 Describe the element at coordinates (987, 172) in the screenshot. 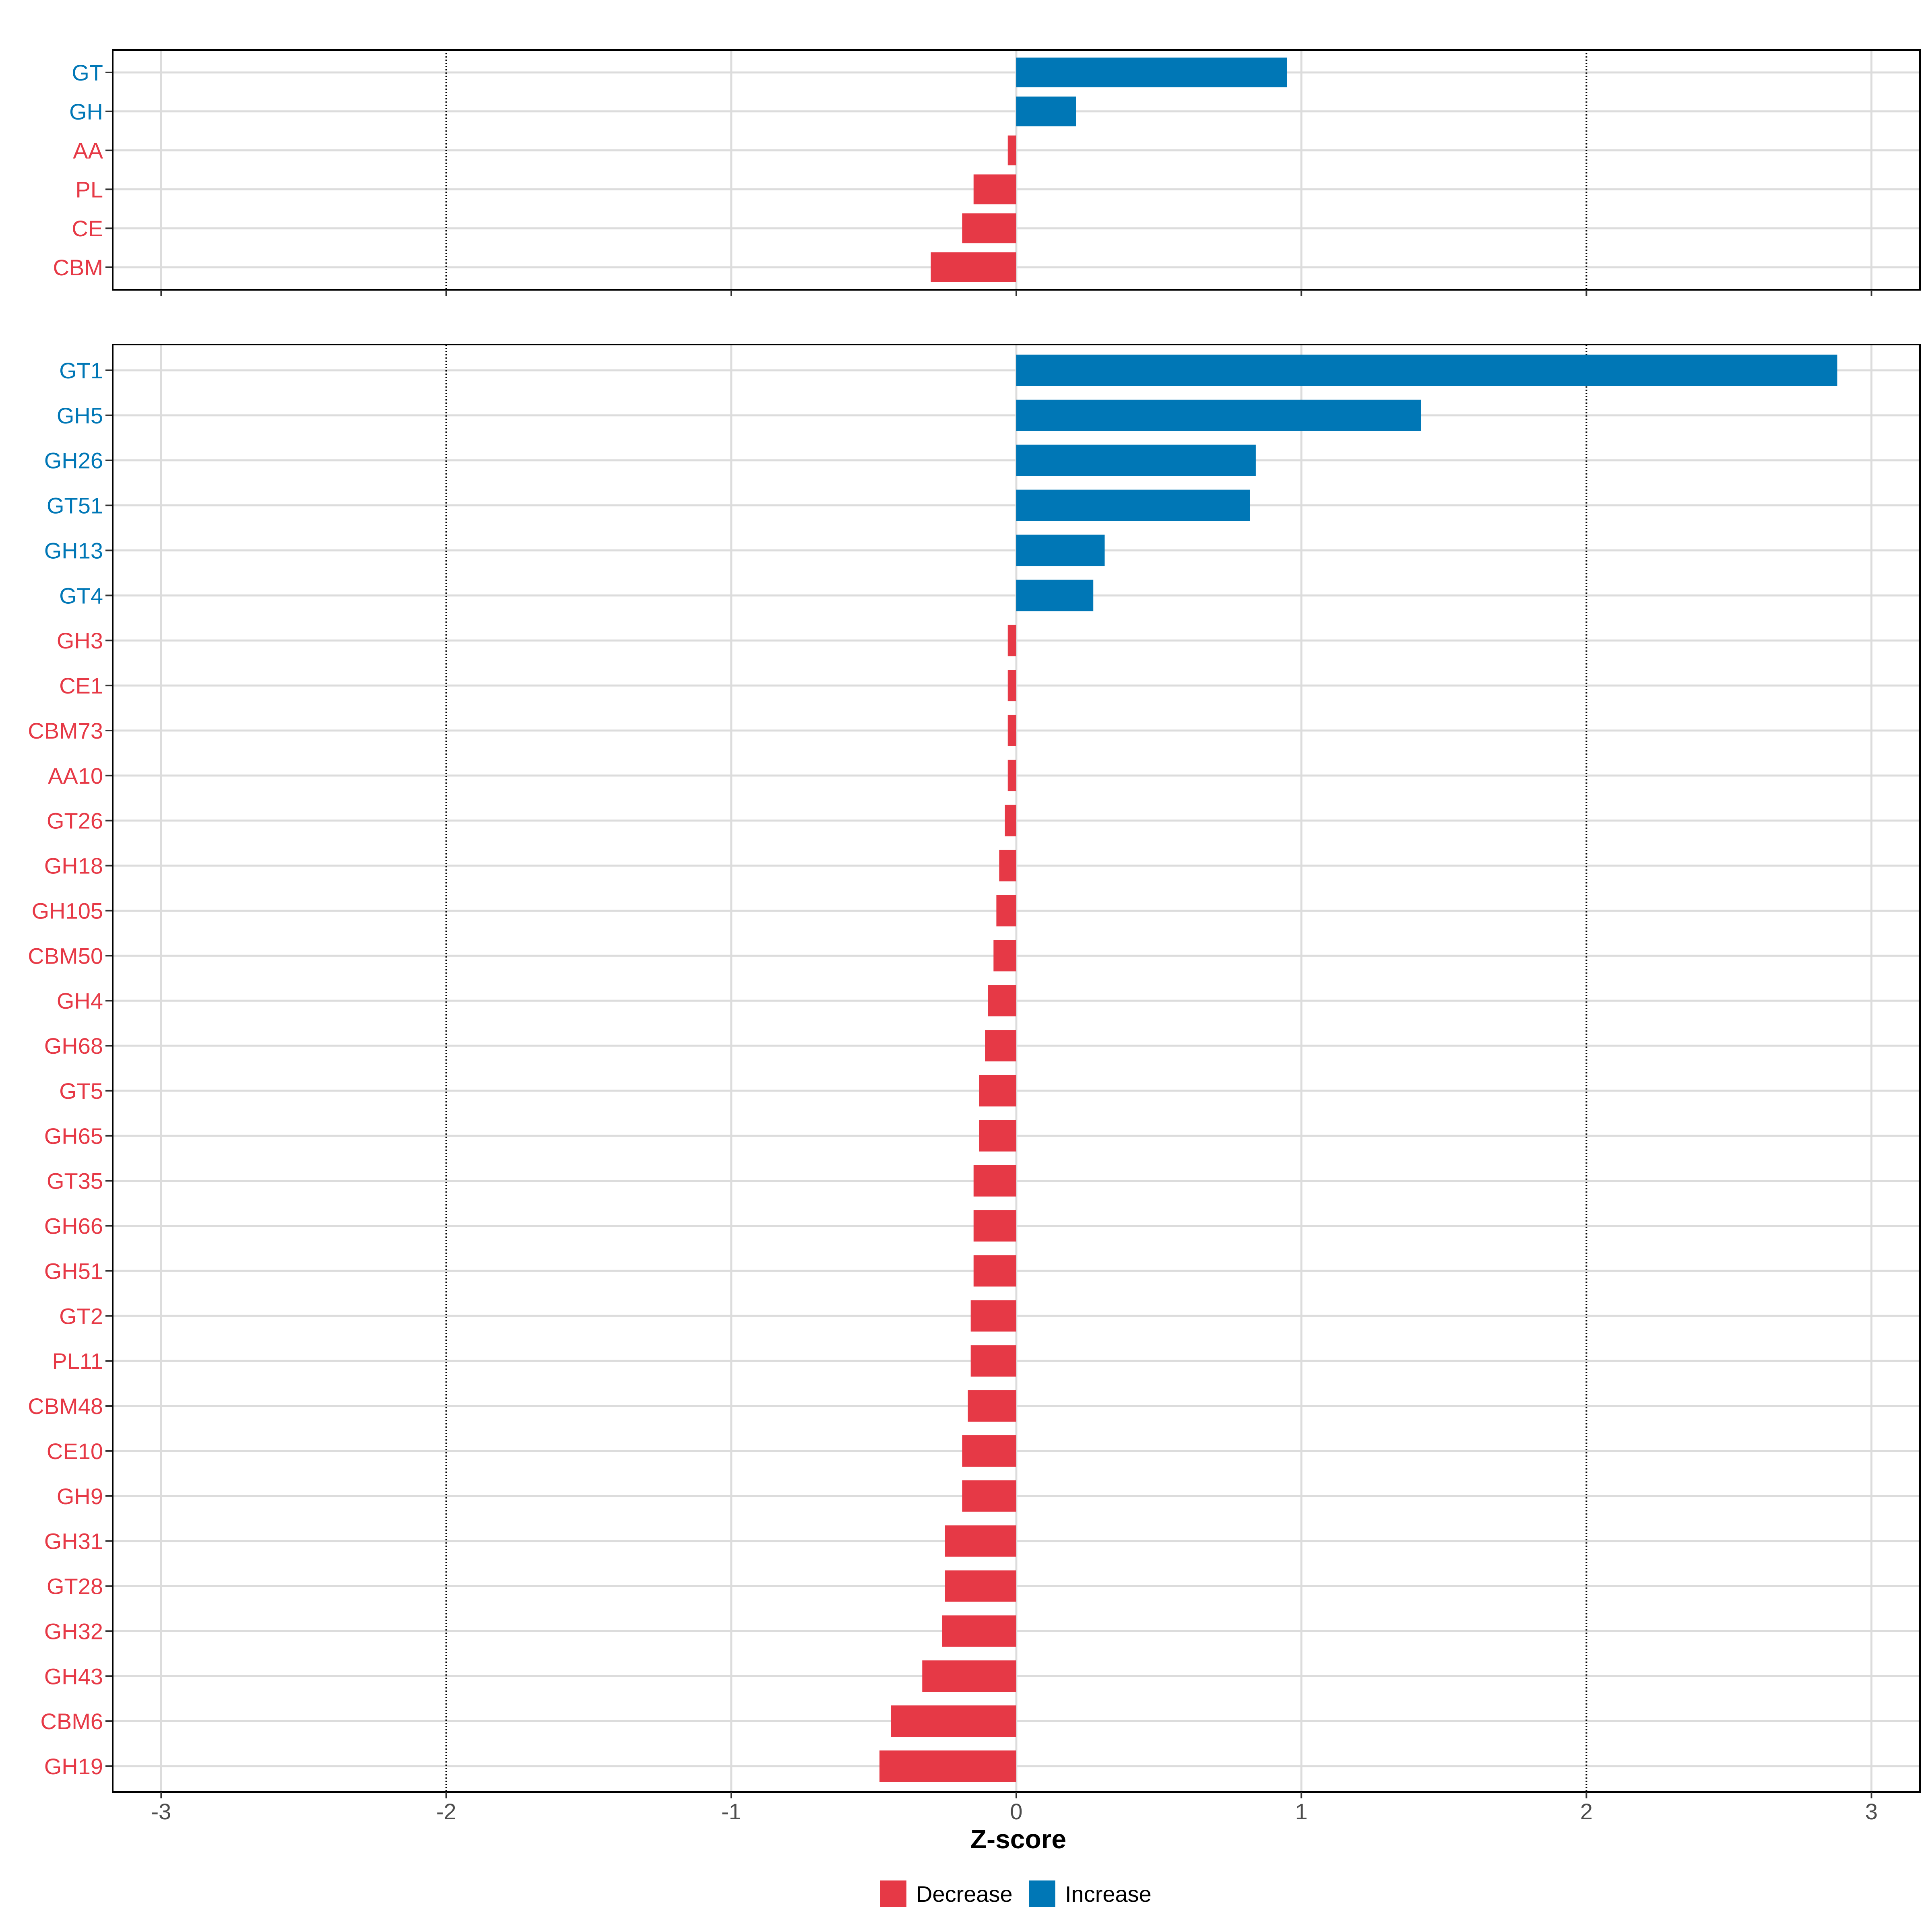

I see `class-panel: GT GH AA PL CE CBM` at that location.